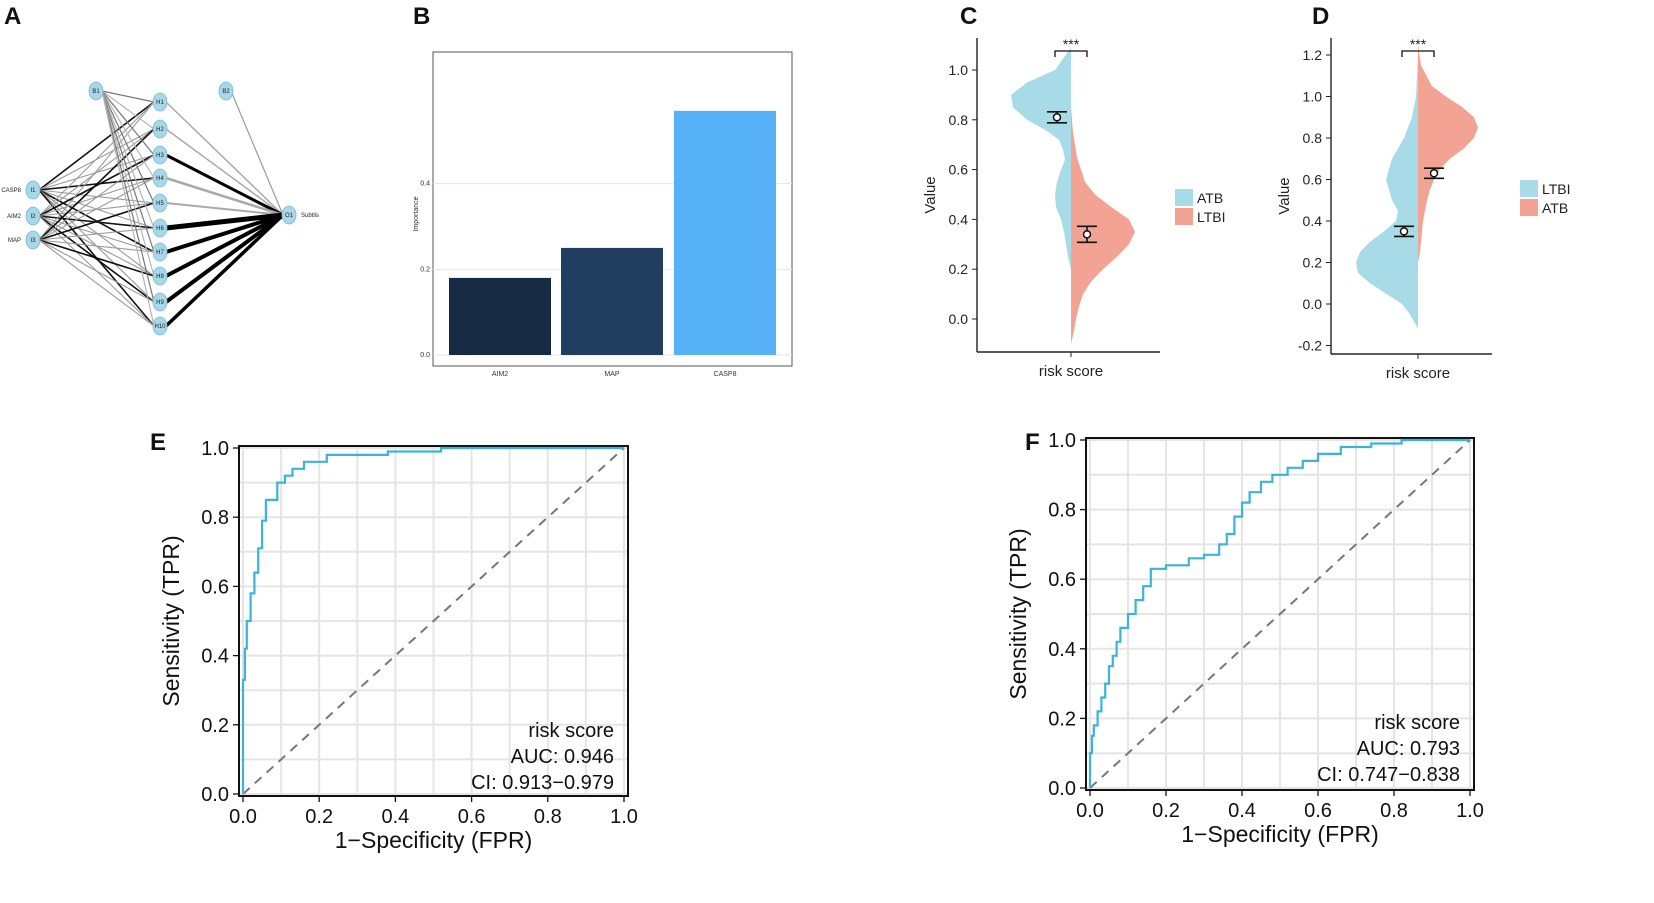  What do you see at coordinates (33, 217) in the screenshot?
I see `input-node-id: I2` at bounding box center [33, 217].